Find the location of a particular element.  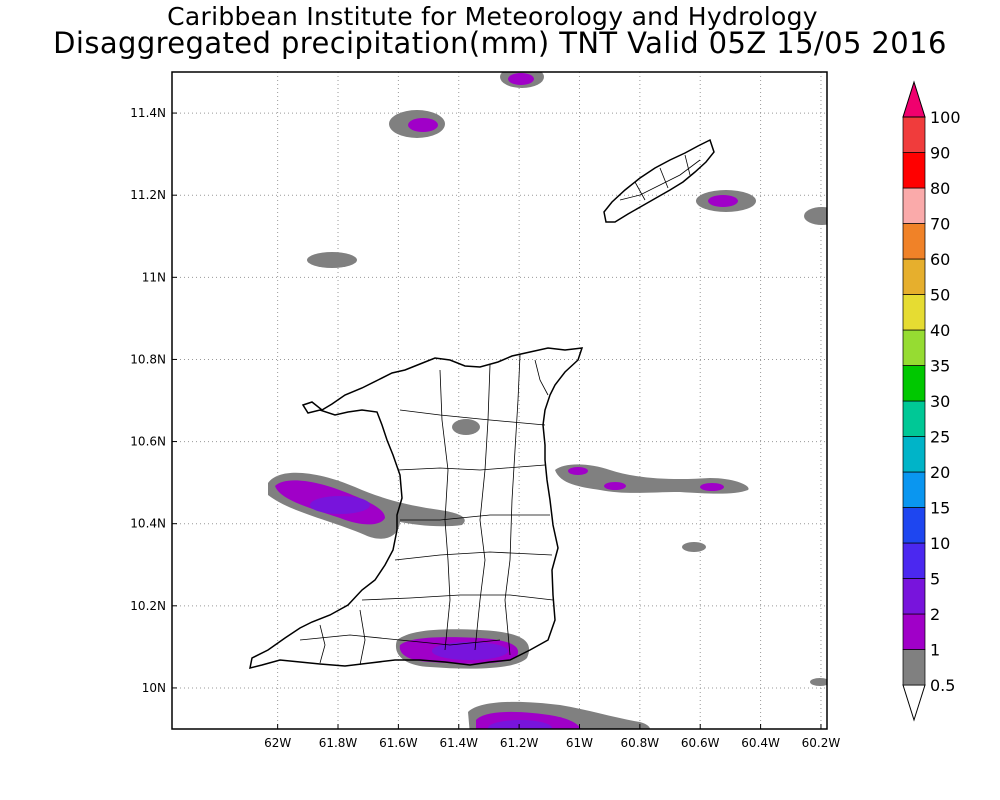

lat-tick-label: 10.8N is located at coordinates (148, 359).